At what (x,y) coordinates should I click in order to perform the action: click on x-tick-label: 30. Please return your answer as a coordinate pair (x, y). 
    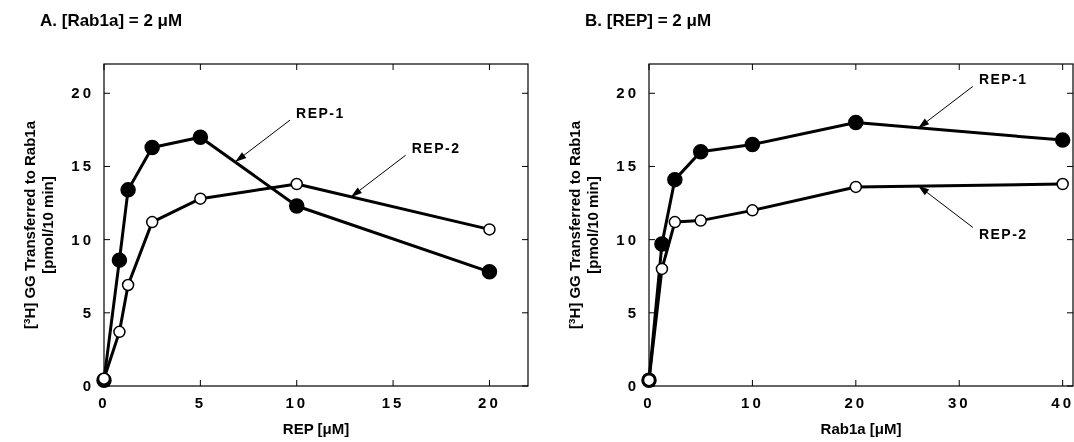
    Looking at the image, I should click on (959, 402).